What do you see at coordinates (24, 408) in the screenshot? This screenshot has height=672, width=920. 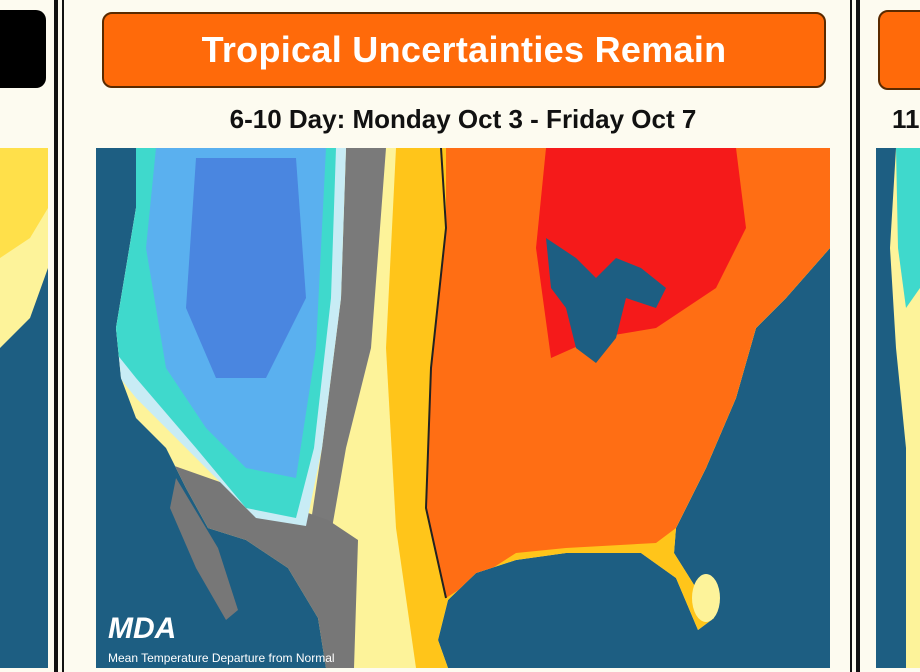 I see `left-map` at bounding box center [24, 408].